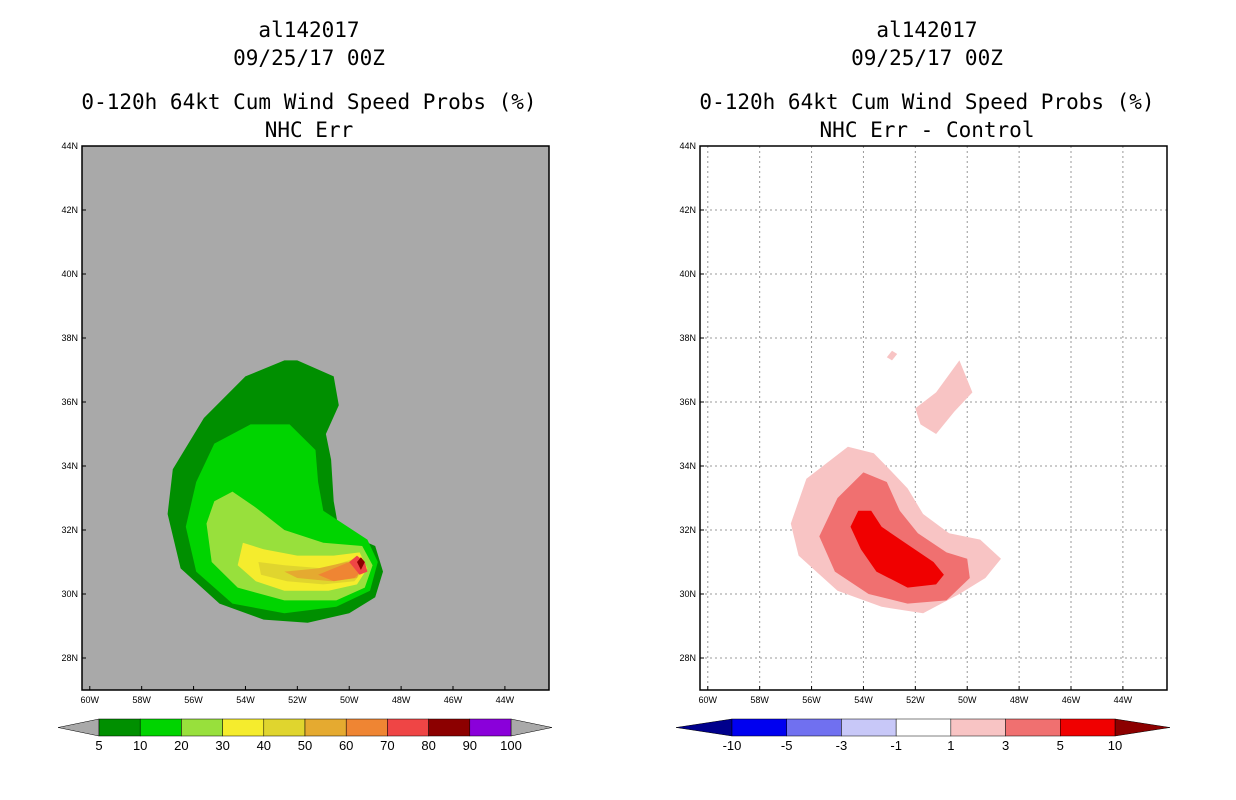 This screenshot has width=1236, height=800. Describe the element at coordinates (927, 44) in the screenshot. I see `right-title: al142017 09/25/17 00Z` at that location.